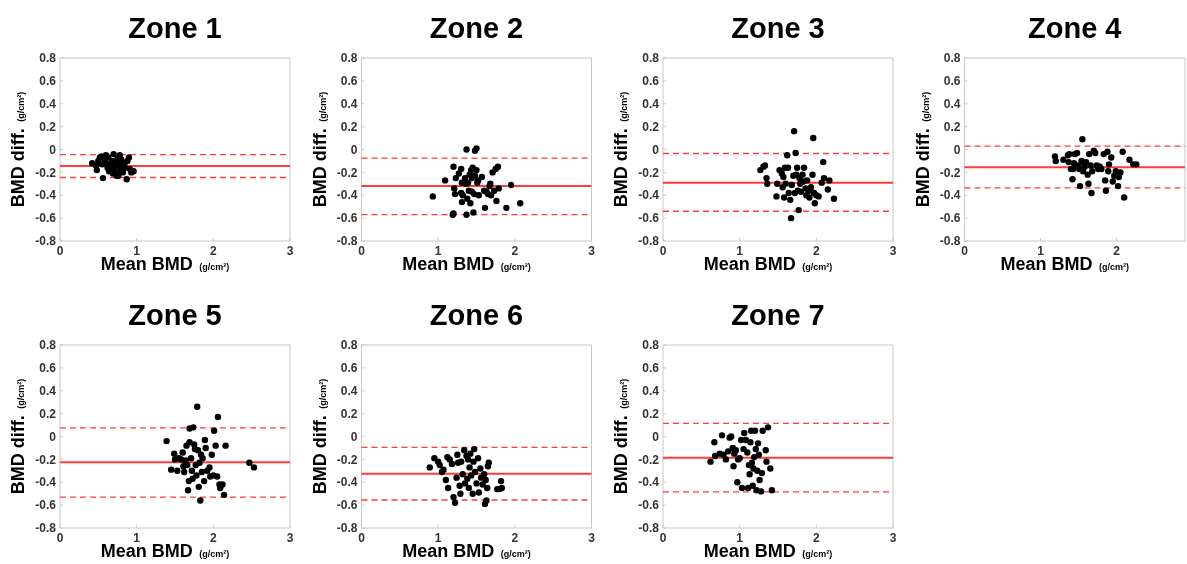 This screenshot has width=1187, height=564. I want to click on chart-title: Zone 6, so click(476, 315).